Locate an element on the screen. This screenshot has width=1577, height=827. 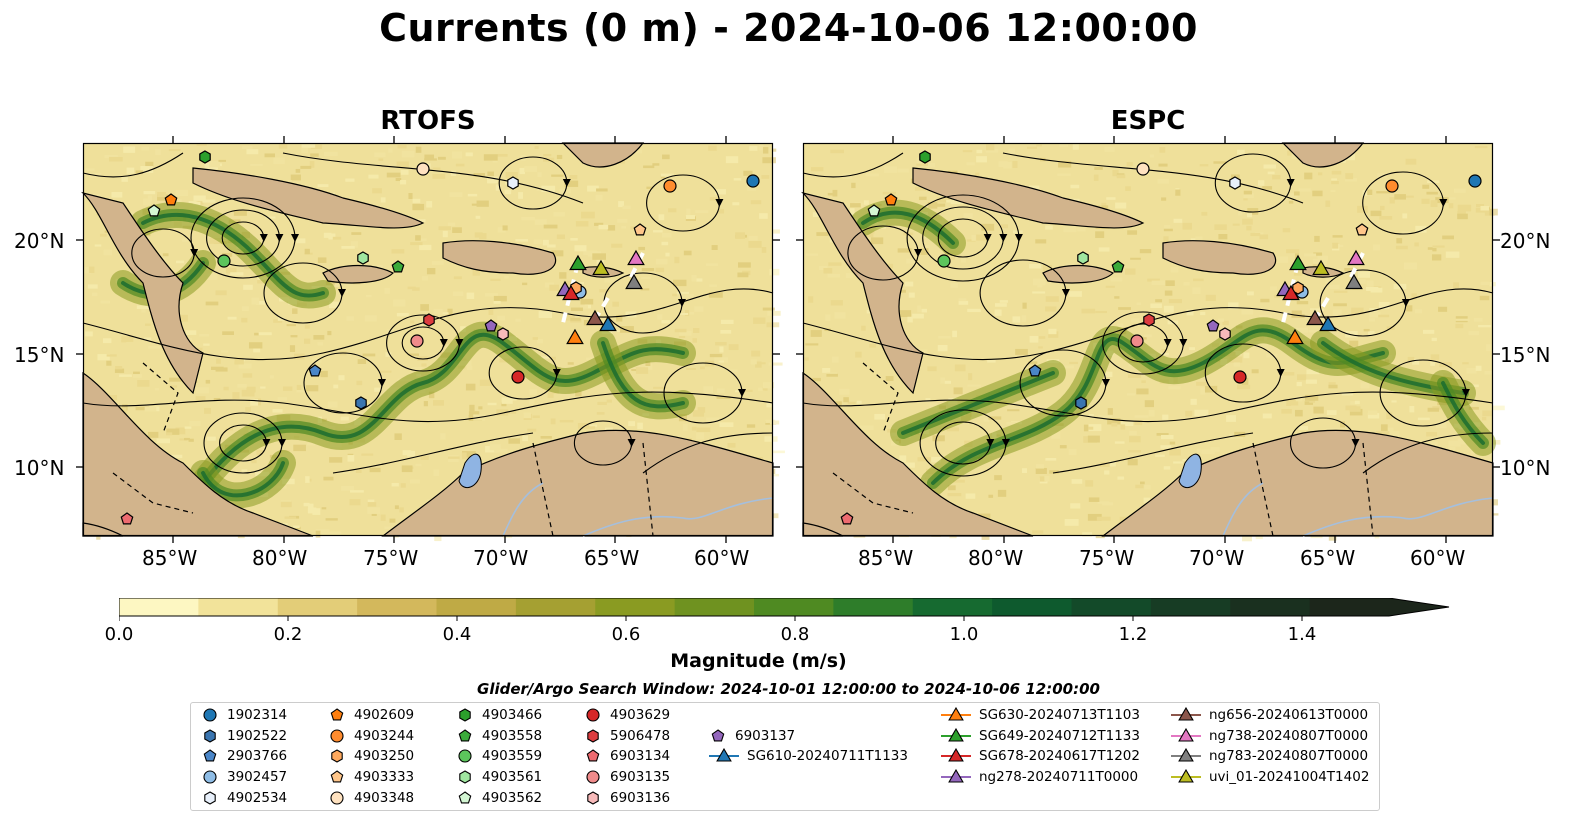
lon-tick-80w-right: 80°W is located at coordinates (996, 558).